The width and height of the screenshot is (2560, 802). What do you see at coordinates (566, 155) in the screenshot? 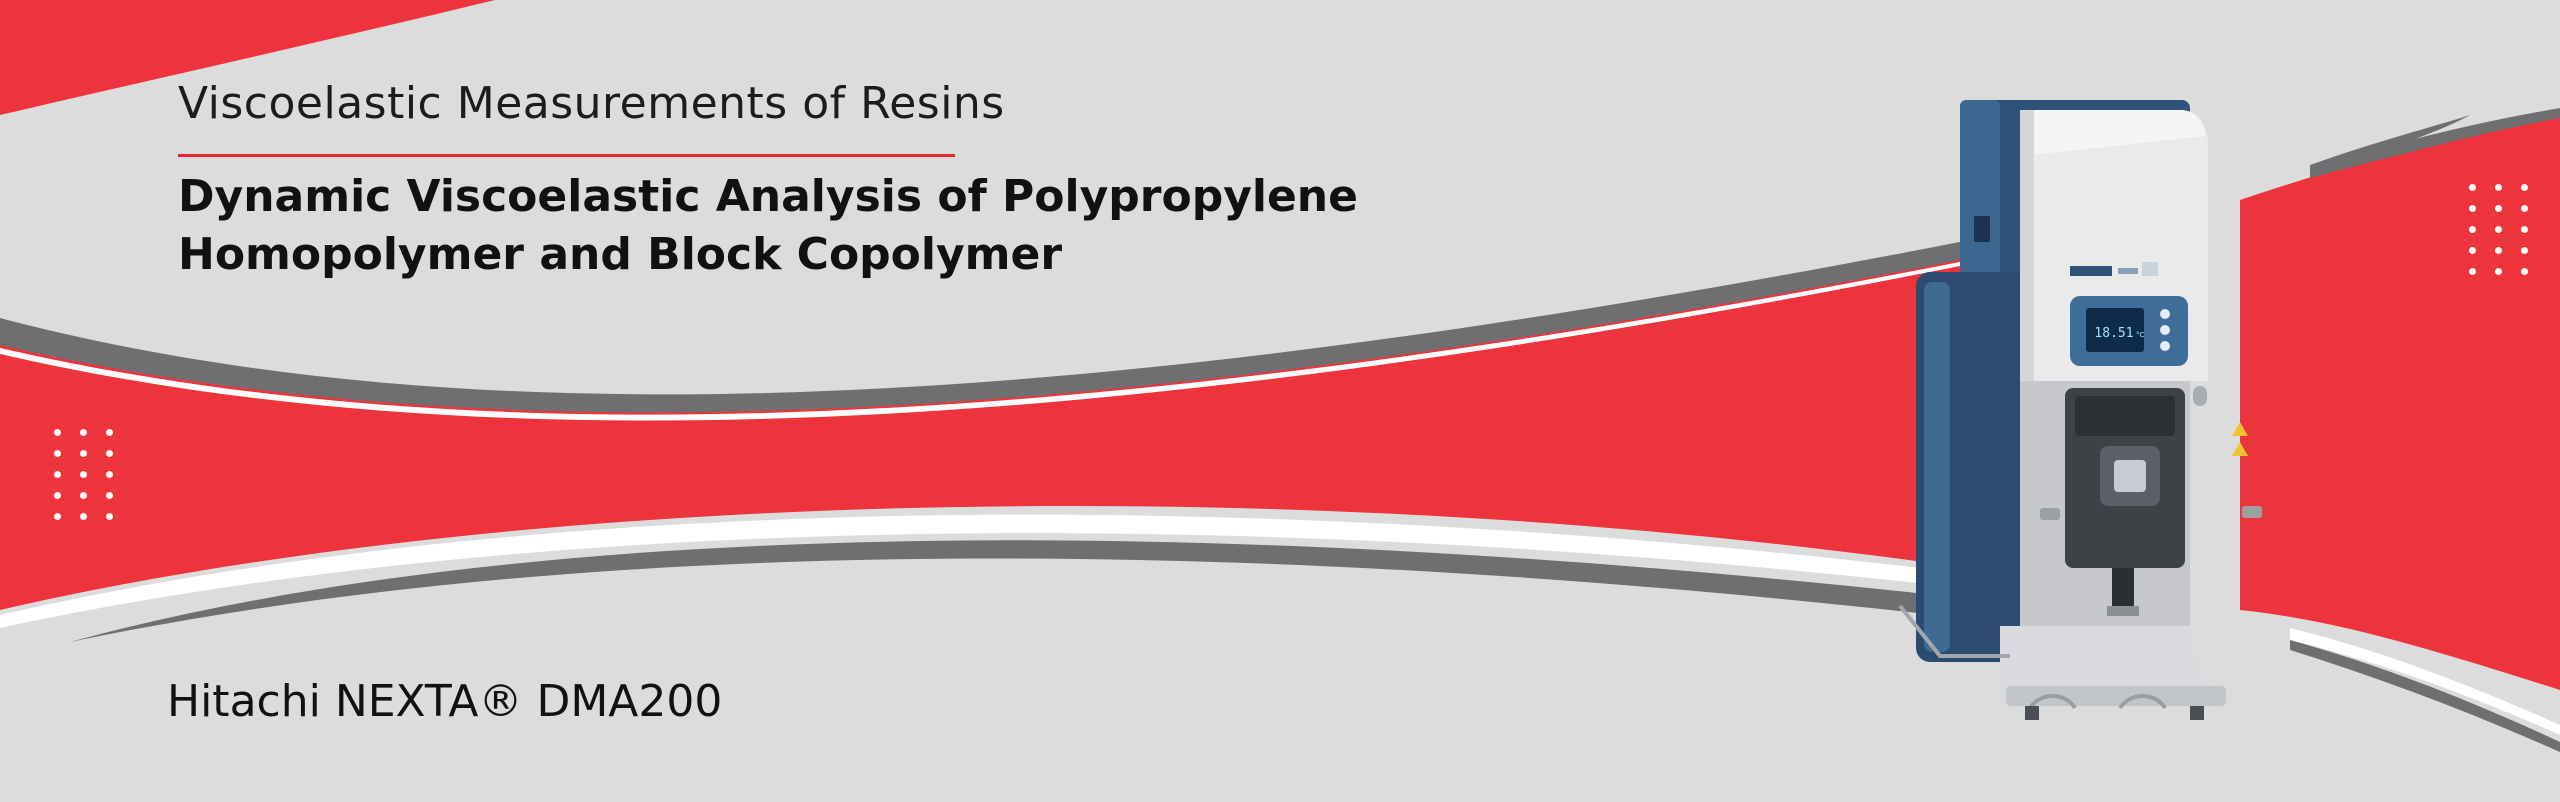
I see `title-divider` at bounding box center [566, 155].